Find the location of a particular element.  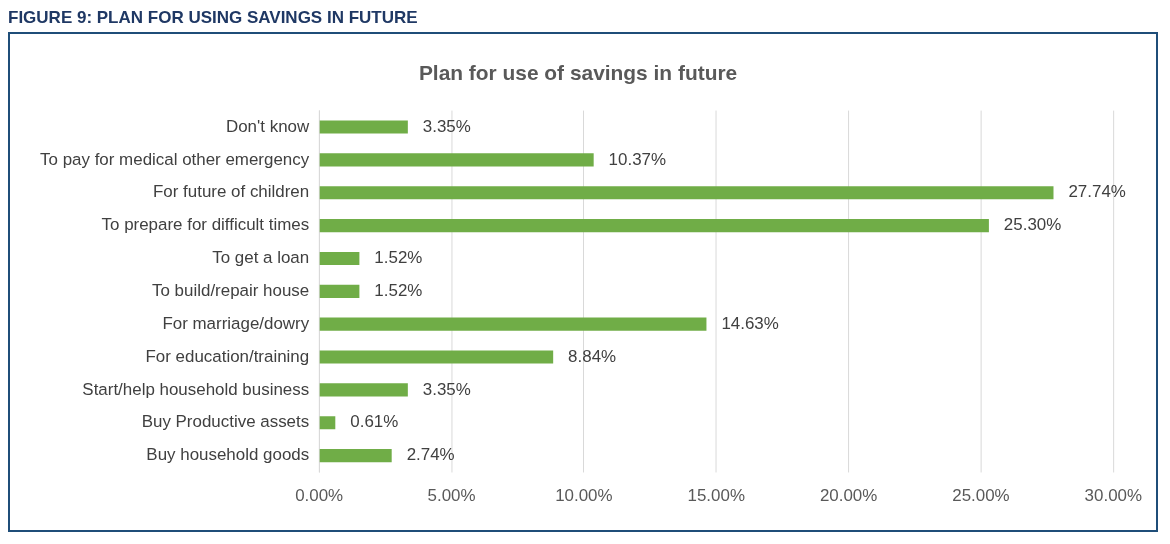

y-tick-label: For education/training is located at coordinates (227, 356).